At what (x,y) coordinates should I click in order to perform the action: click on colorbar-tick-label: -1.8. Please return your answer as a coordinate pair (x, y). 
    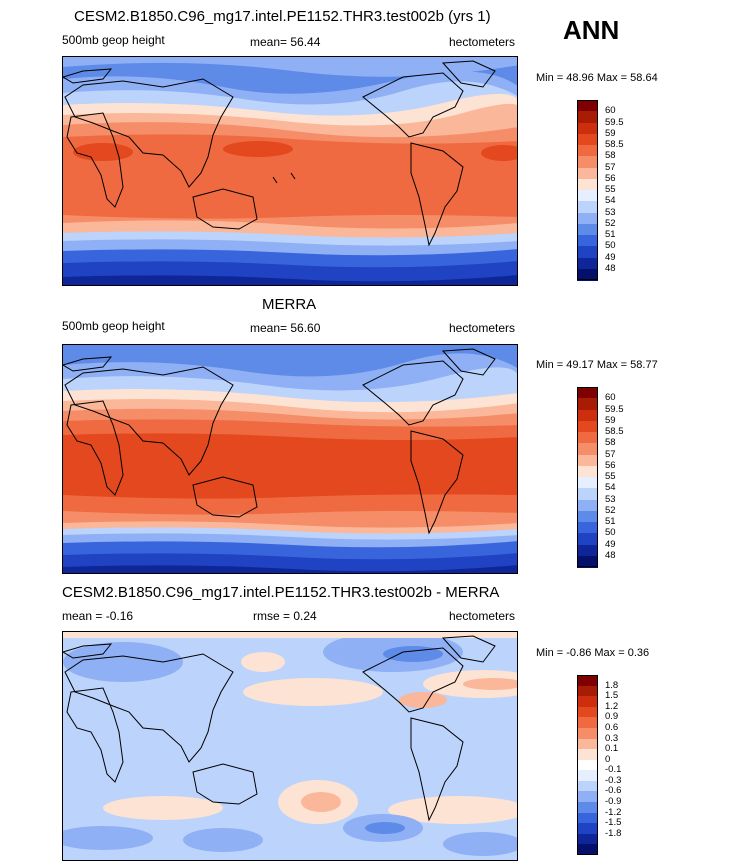
    Looking at the image, I should click on (613, 833).